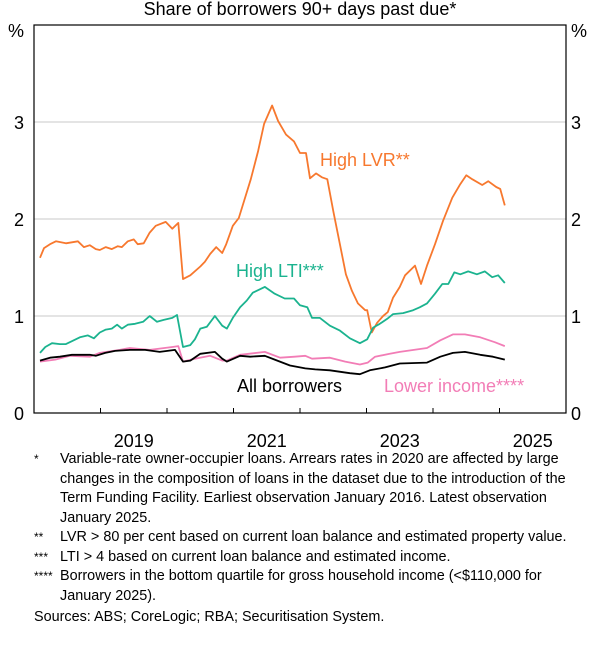 The width and height of the screenshot is (600, 651). Describe the element at coordinates (272, 312) in the screenshot. I see `series-line-high-lti` at that location.